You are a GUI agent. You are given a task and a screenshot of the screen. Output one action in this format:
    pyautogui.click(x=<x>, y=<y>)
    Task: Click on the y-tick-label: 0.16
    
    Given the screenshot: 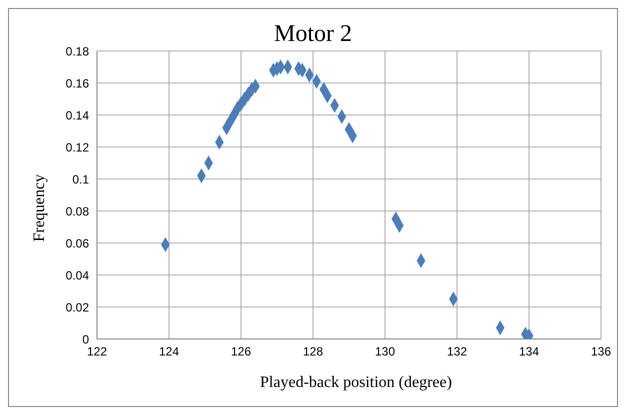 What is the action you would take?
    pyautogui.click(x=78, y=83)
    